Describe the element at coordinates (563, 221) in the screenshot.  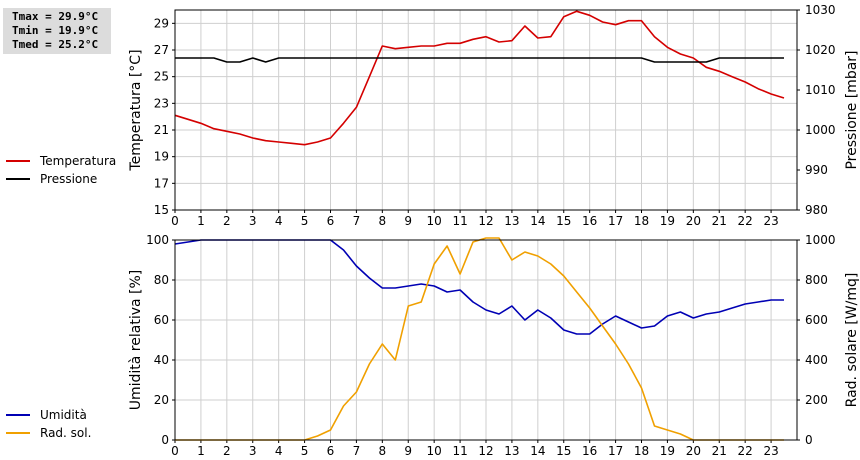
I see `top-xtick-label-15: 15` at that location.